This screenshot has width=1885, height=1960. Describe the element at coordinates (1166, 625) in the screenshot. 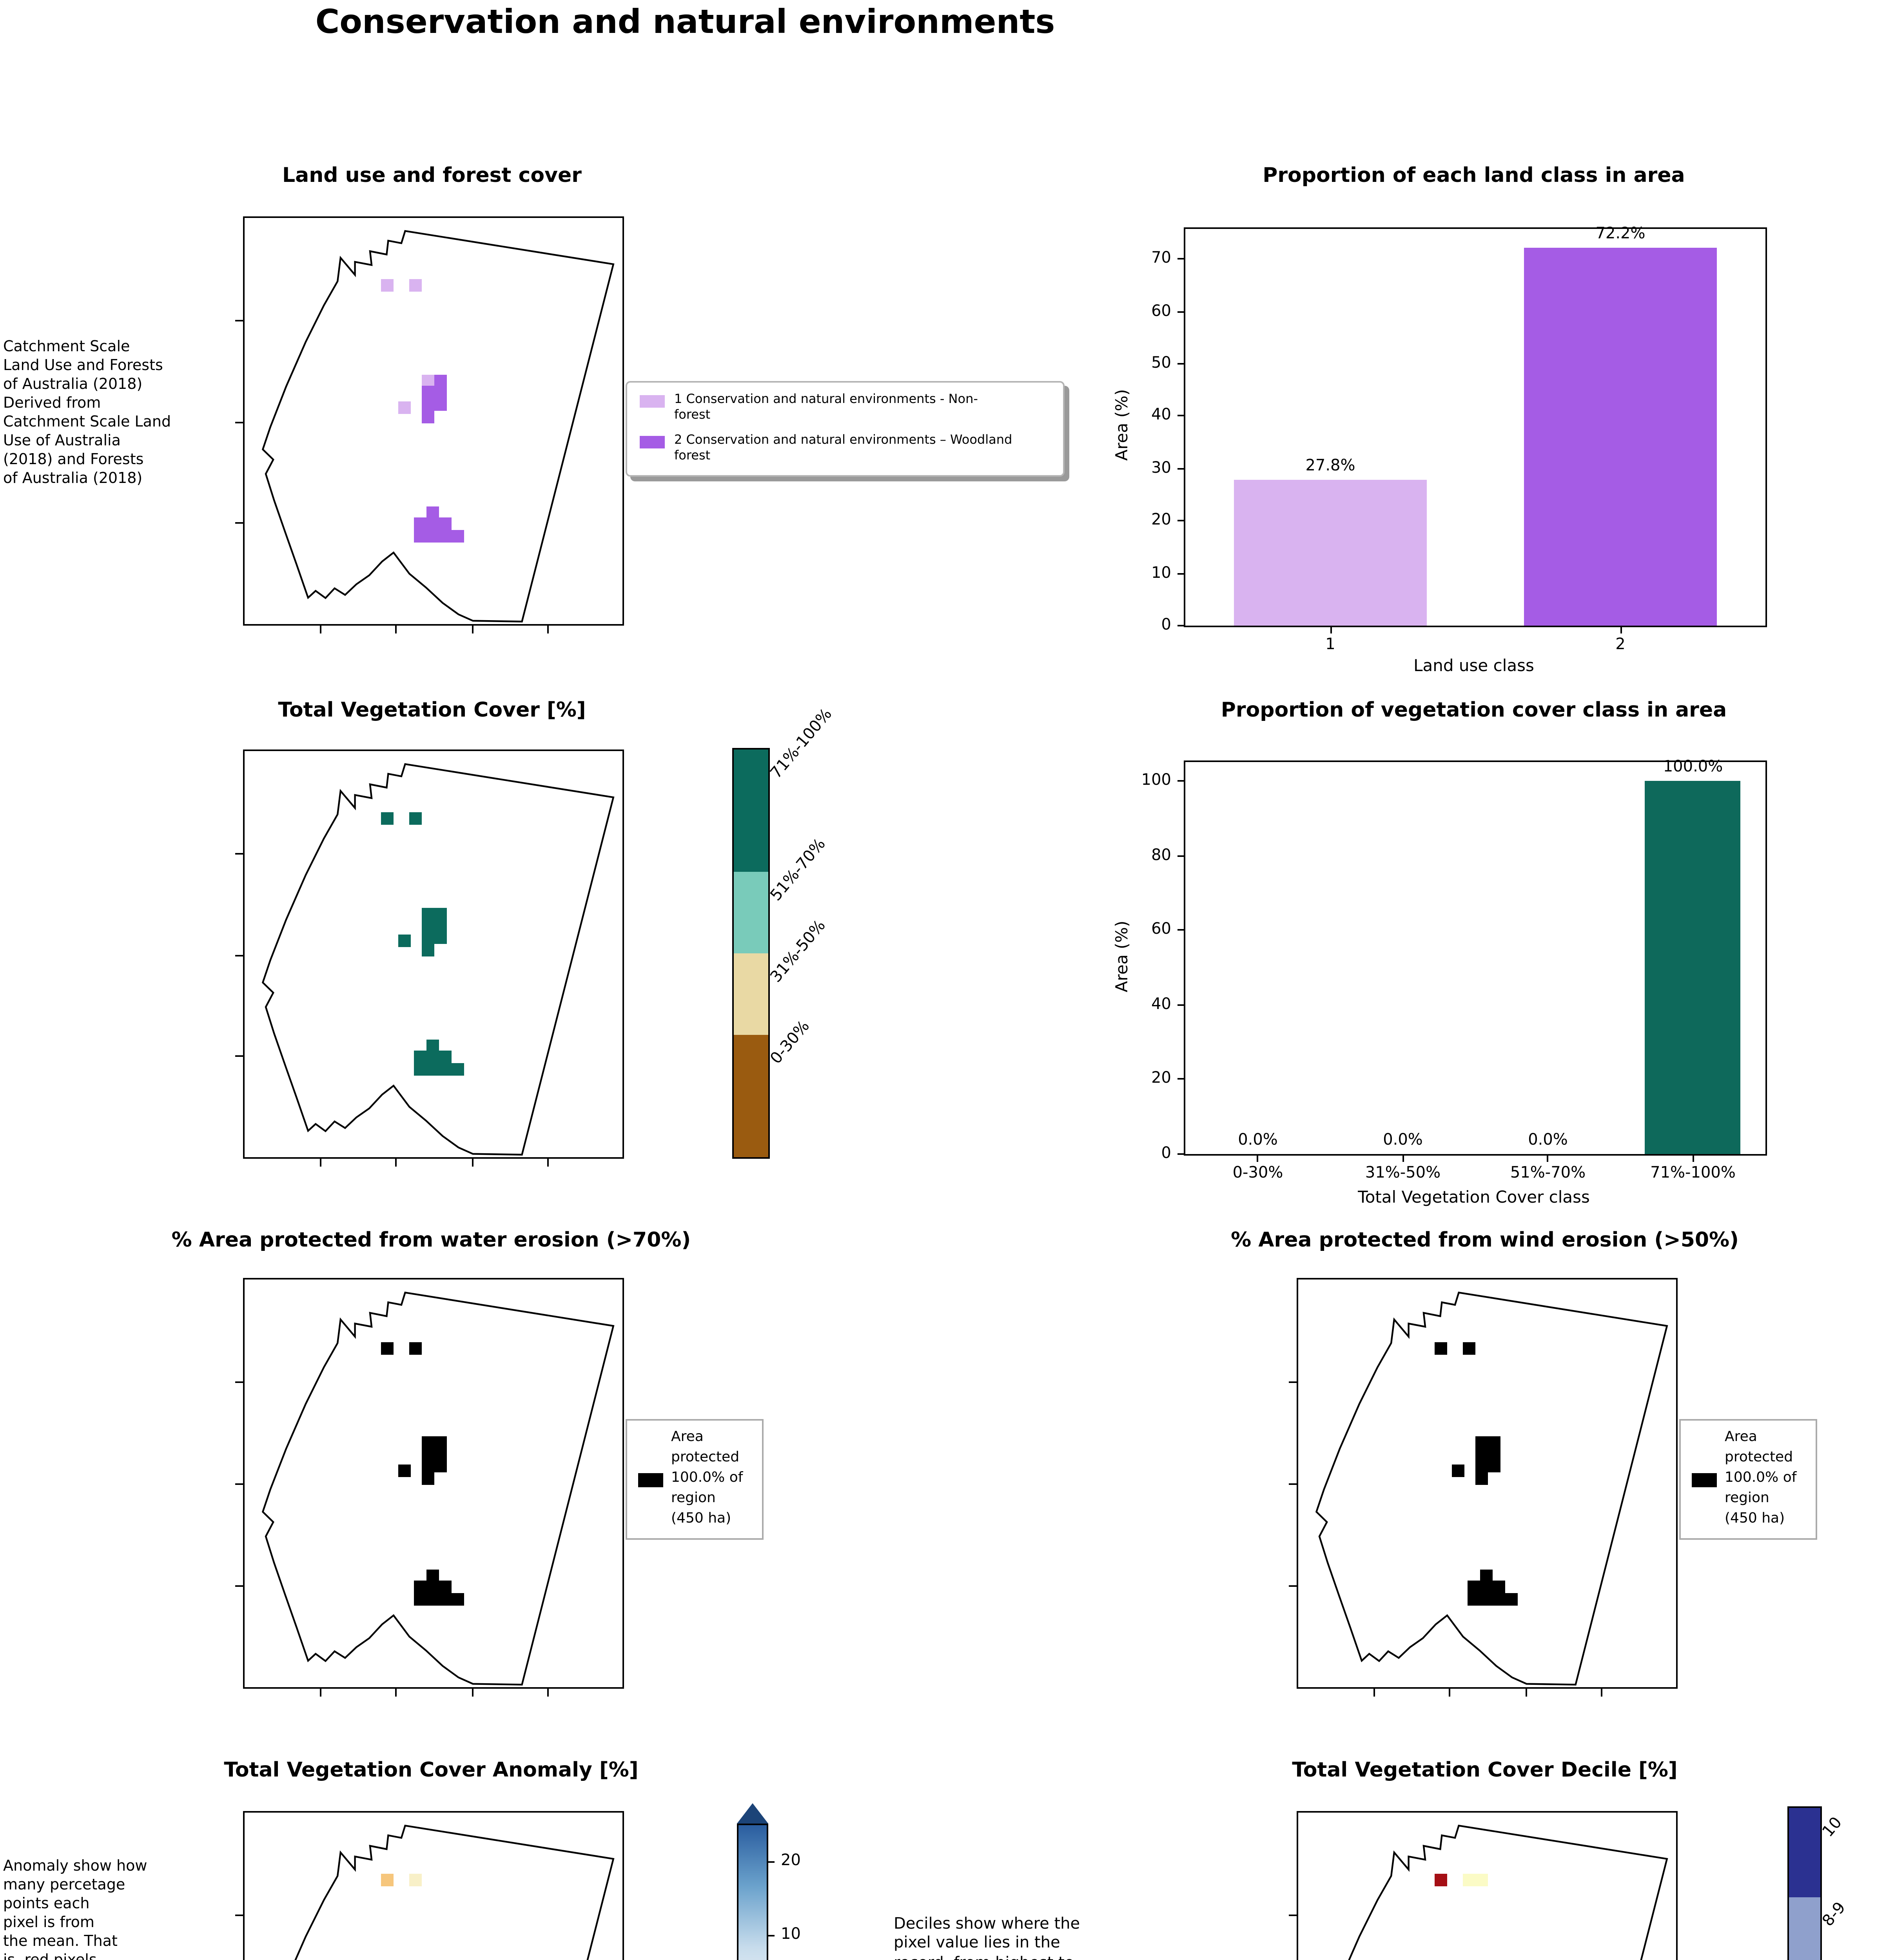

I see `y-tick-label: 0` at that location.